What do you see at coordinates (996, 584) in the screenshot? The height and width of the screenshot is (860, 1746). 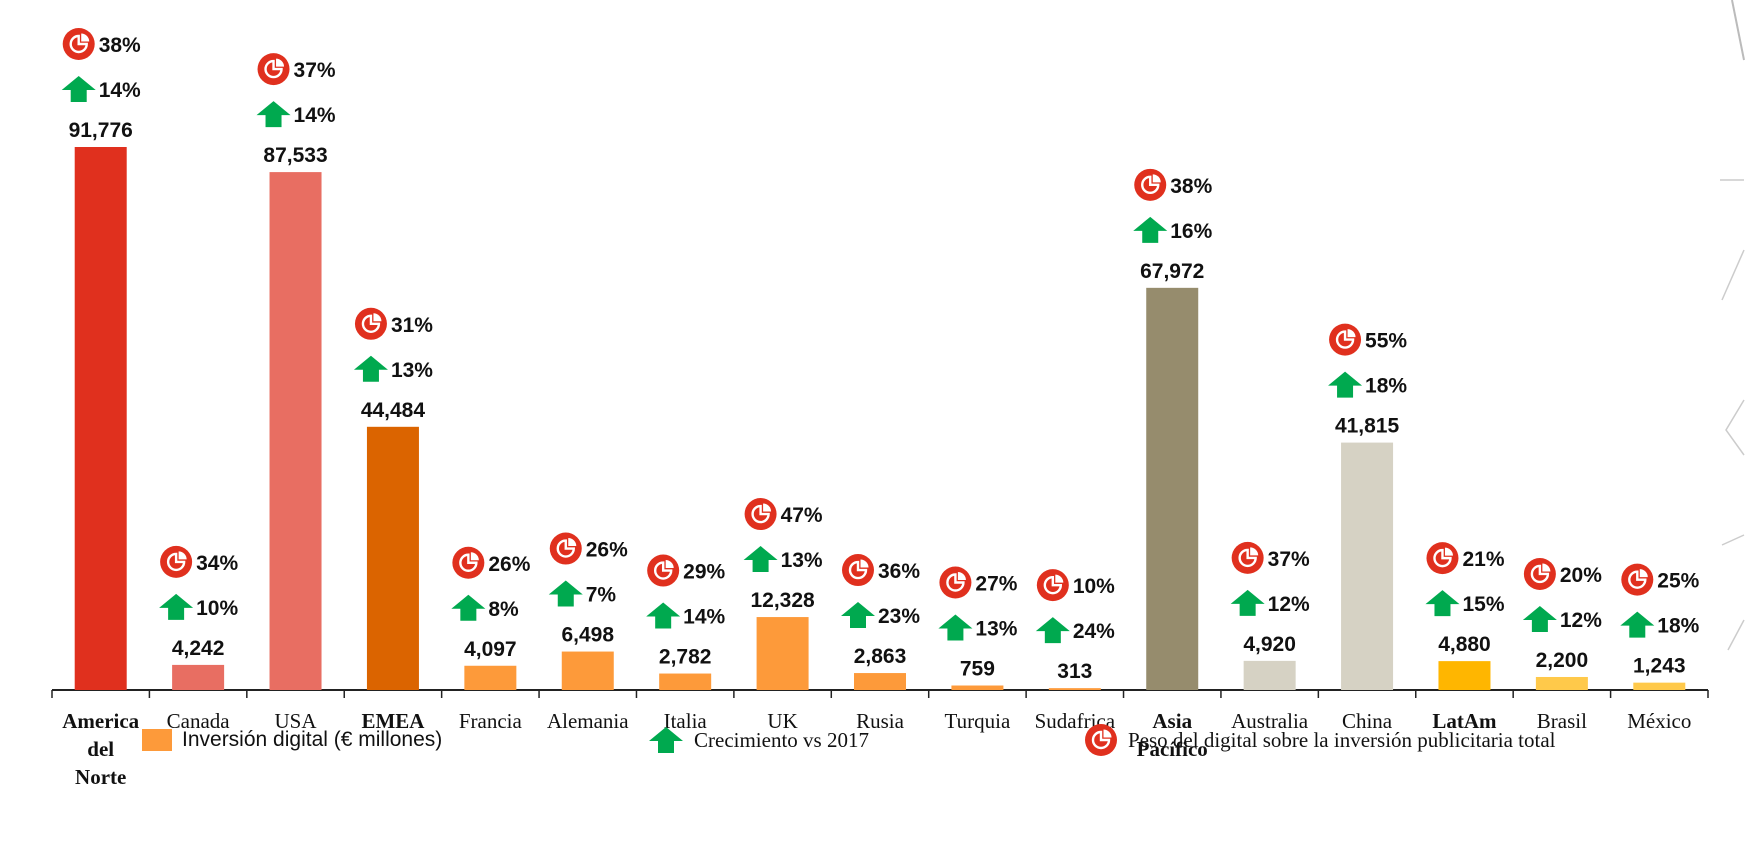 I see `digital-share-label: 27%` at bounding box center [996, 584].